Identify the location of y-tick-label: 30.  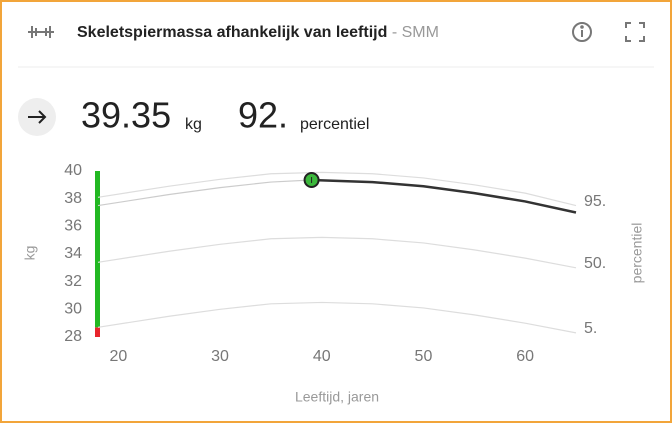
(73, 309).